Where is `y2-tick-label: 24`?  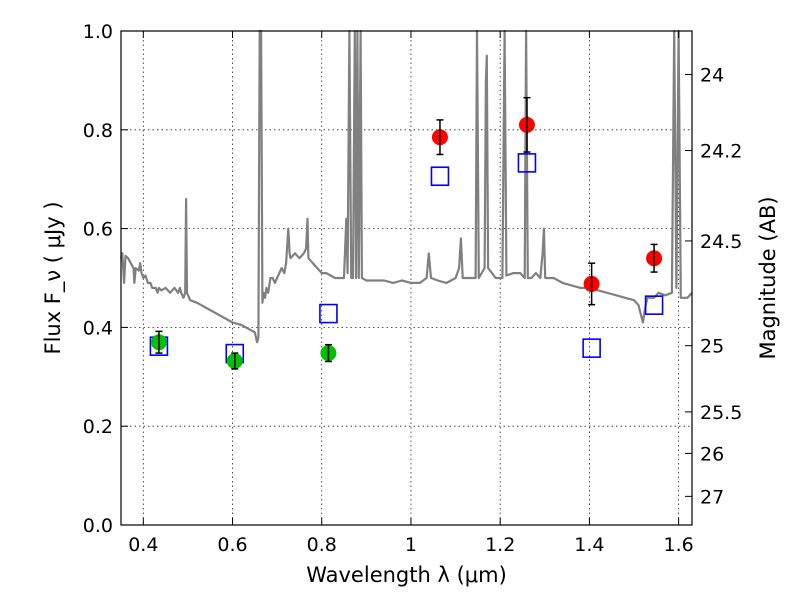
y2-tick-label: 24 is located at coordinates (712, 75).